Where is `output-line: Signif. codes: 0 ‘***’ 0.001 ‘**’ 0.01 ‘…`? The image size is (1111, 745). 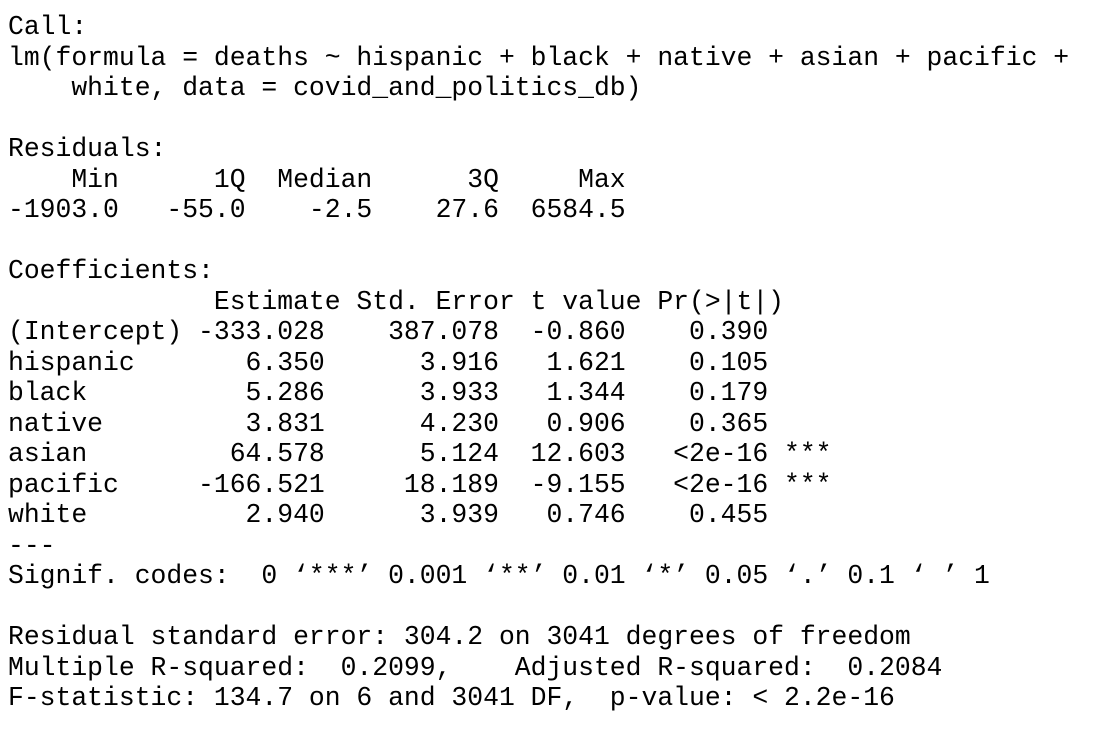
output-line: Signif. codes: 0 ‘***’ 0.001 ‘**’ 0.01 ‘… is located at coordinates (499, 576).